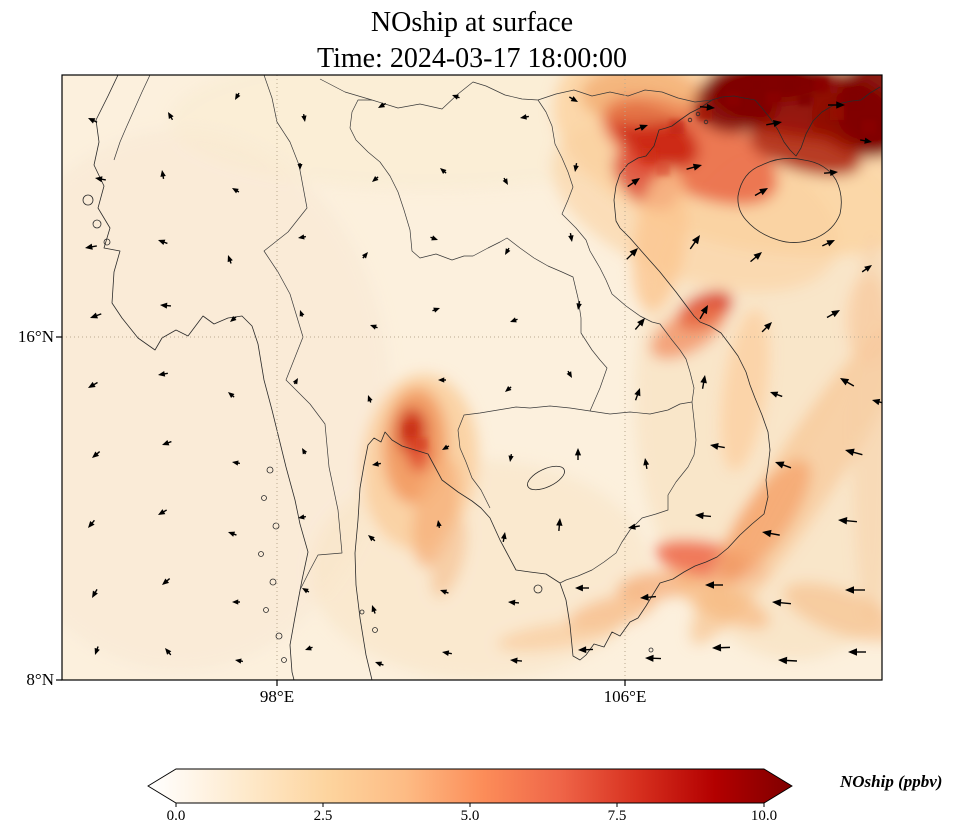  What do you see at coordinates (470, 805) in the screenshot?
I see `colorbar-ticks` at bounding box center [470, 805].